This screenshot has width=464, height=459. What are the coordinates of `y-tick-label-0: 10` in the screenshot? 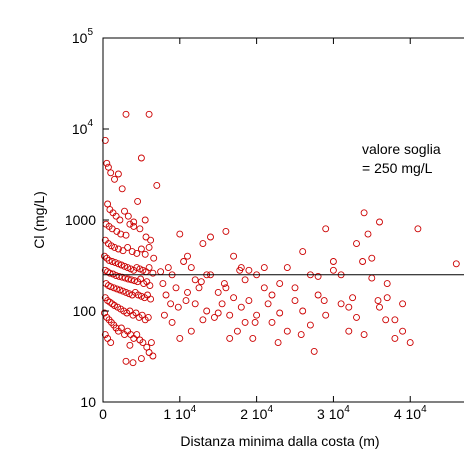 It's located at (88, 402).